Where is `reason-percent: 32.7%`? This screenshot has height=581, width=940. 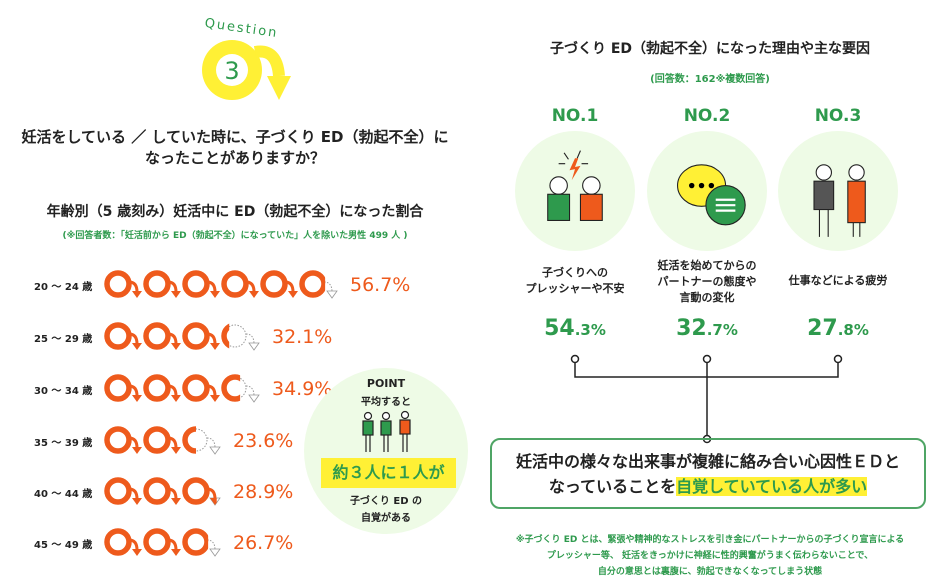 reason-percent: 32.7% is located at coordinates (707, 328).